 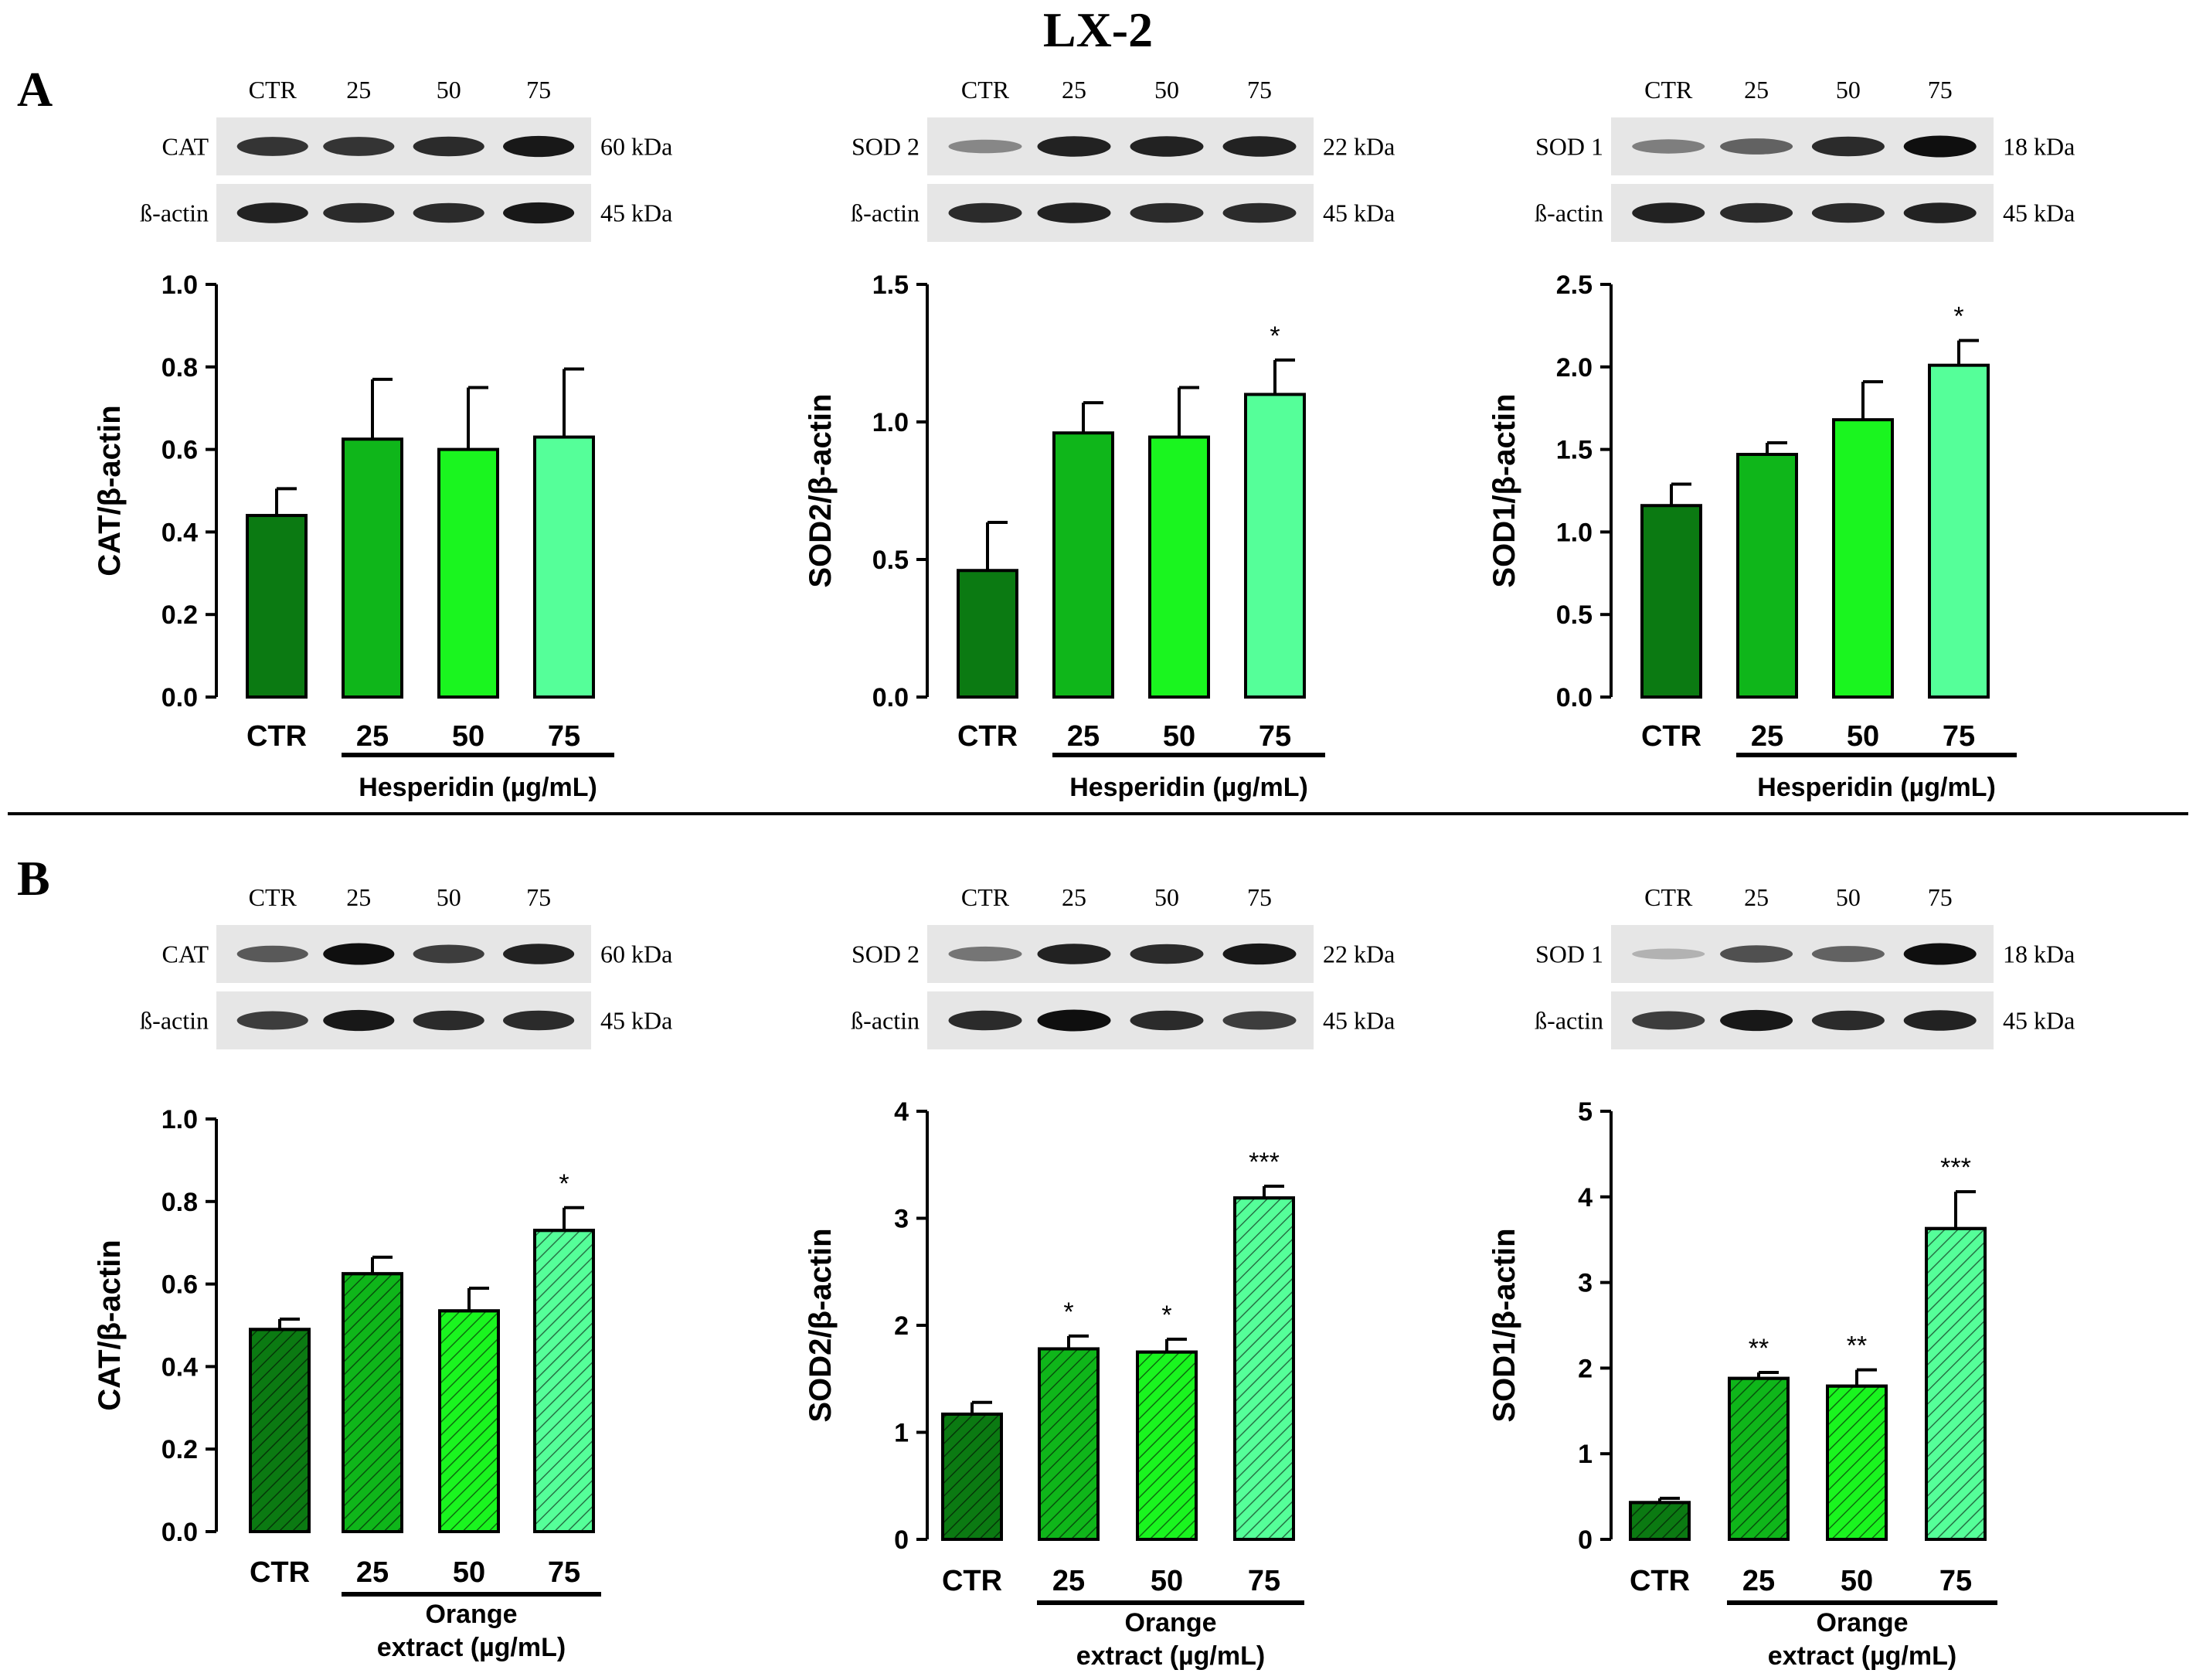 I want to click on blot-kda-label: 22 kDa, so click(x=1359, y=954).